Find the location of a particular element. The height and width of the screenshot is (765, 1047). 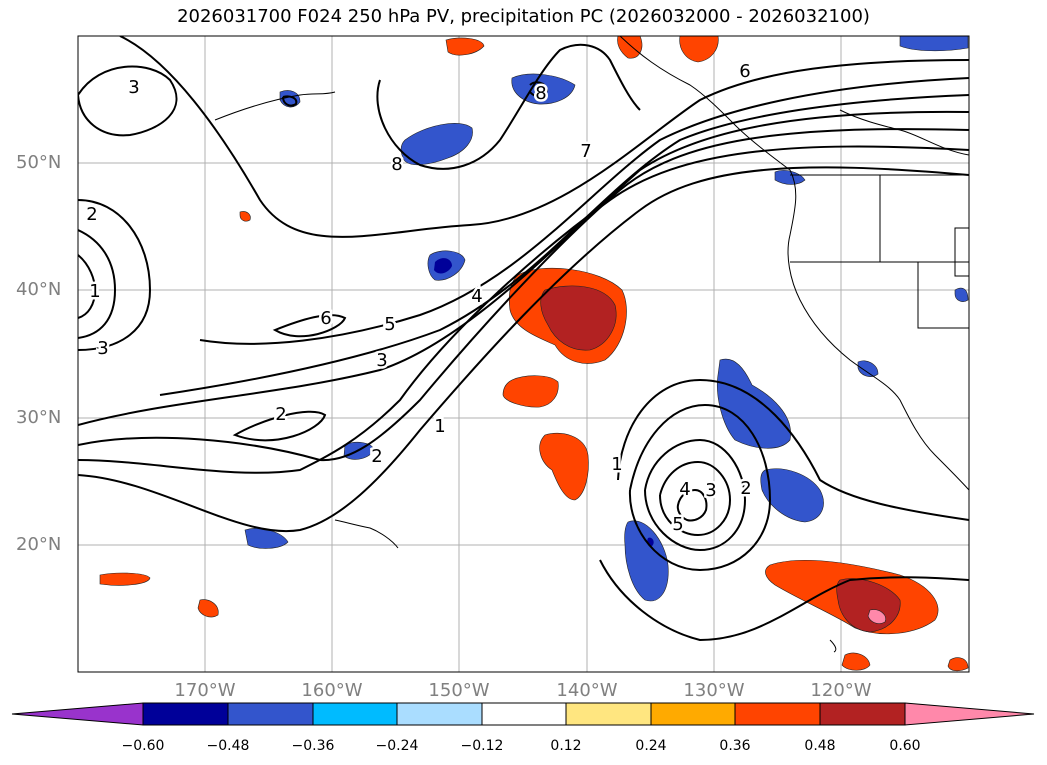

colorbar-tick: −0.12 is located at coordinates (482, 746).